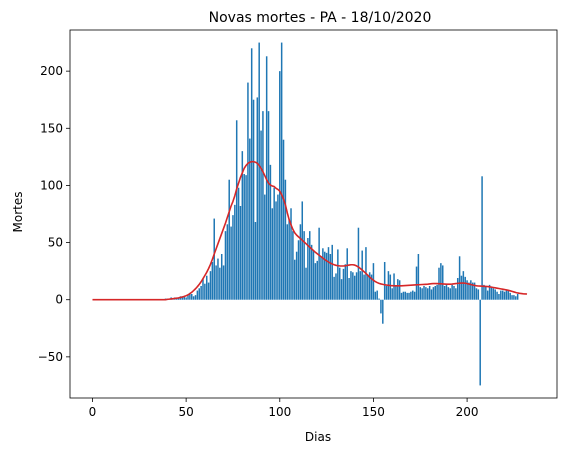 This screenshot has height=453, width=574. What do you see at coordinates (18, 212) in the screenshot?
I see `y-axis-label: Mortes` at bounding box center [18, 212].